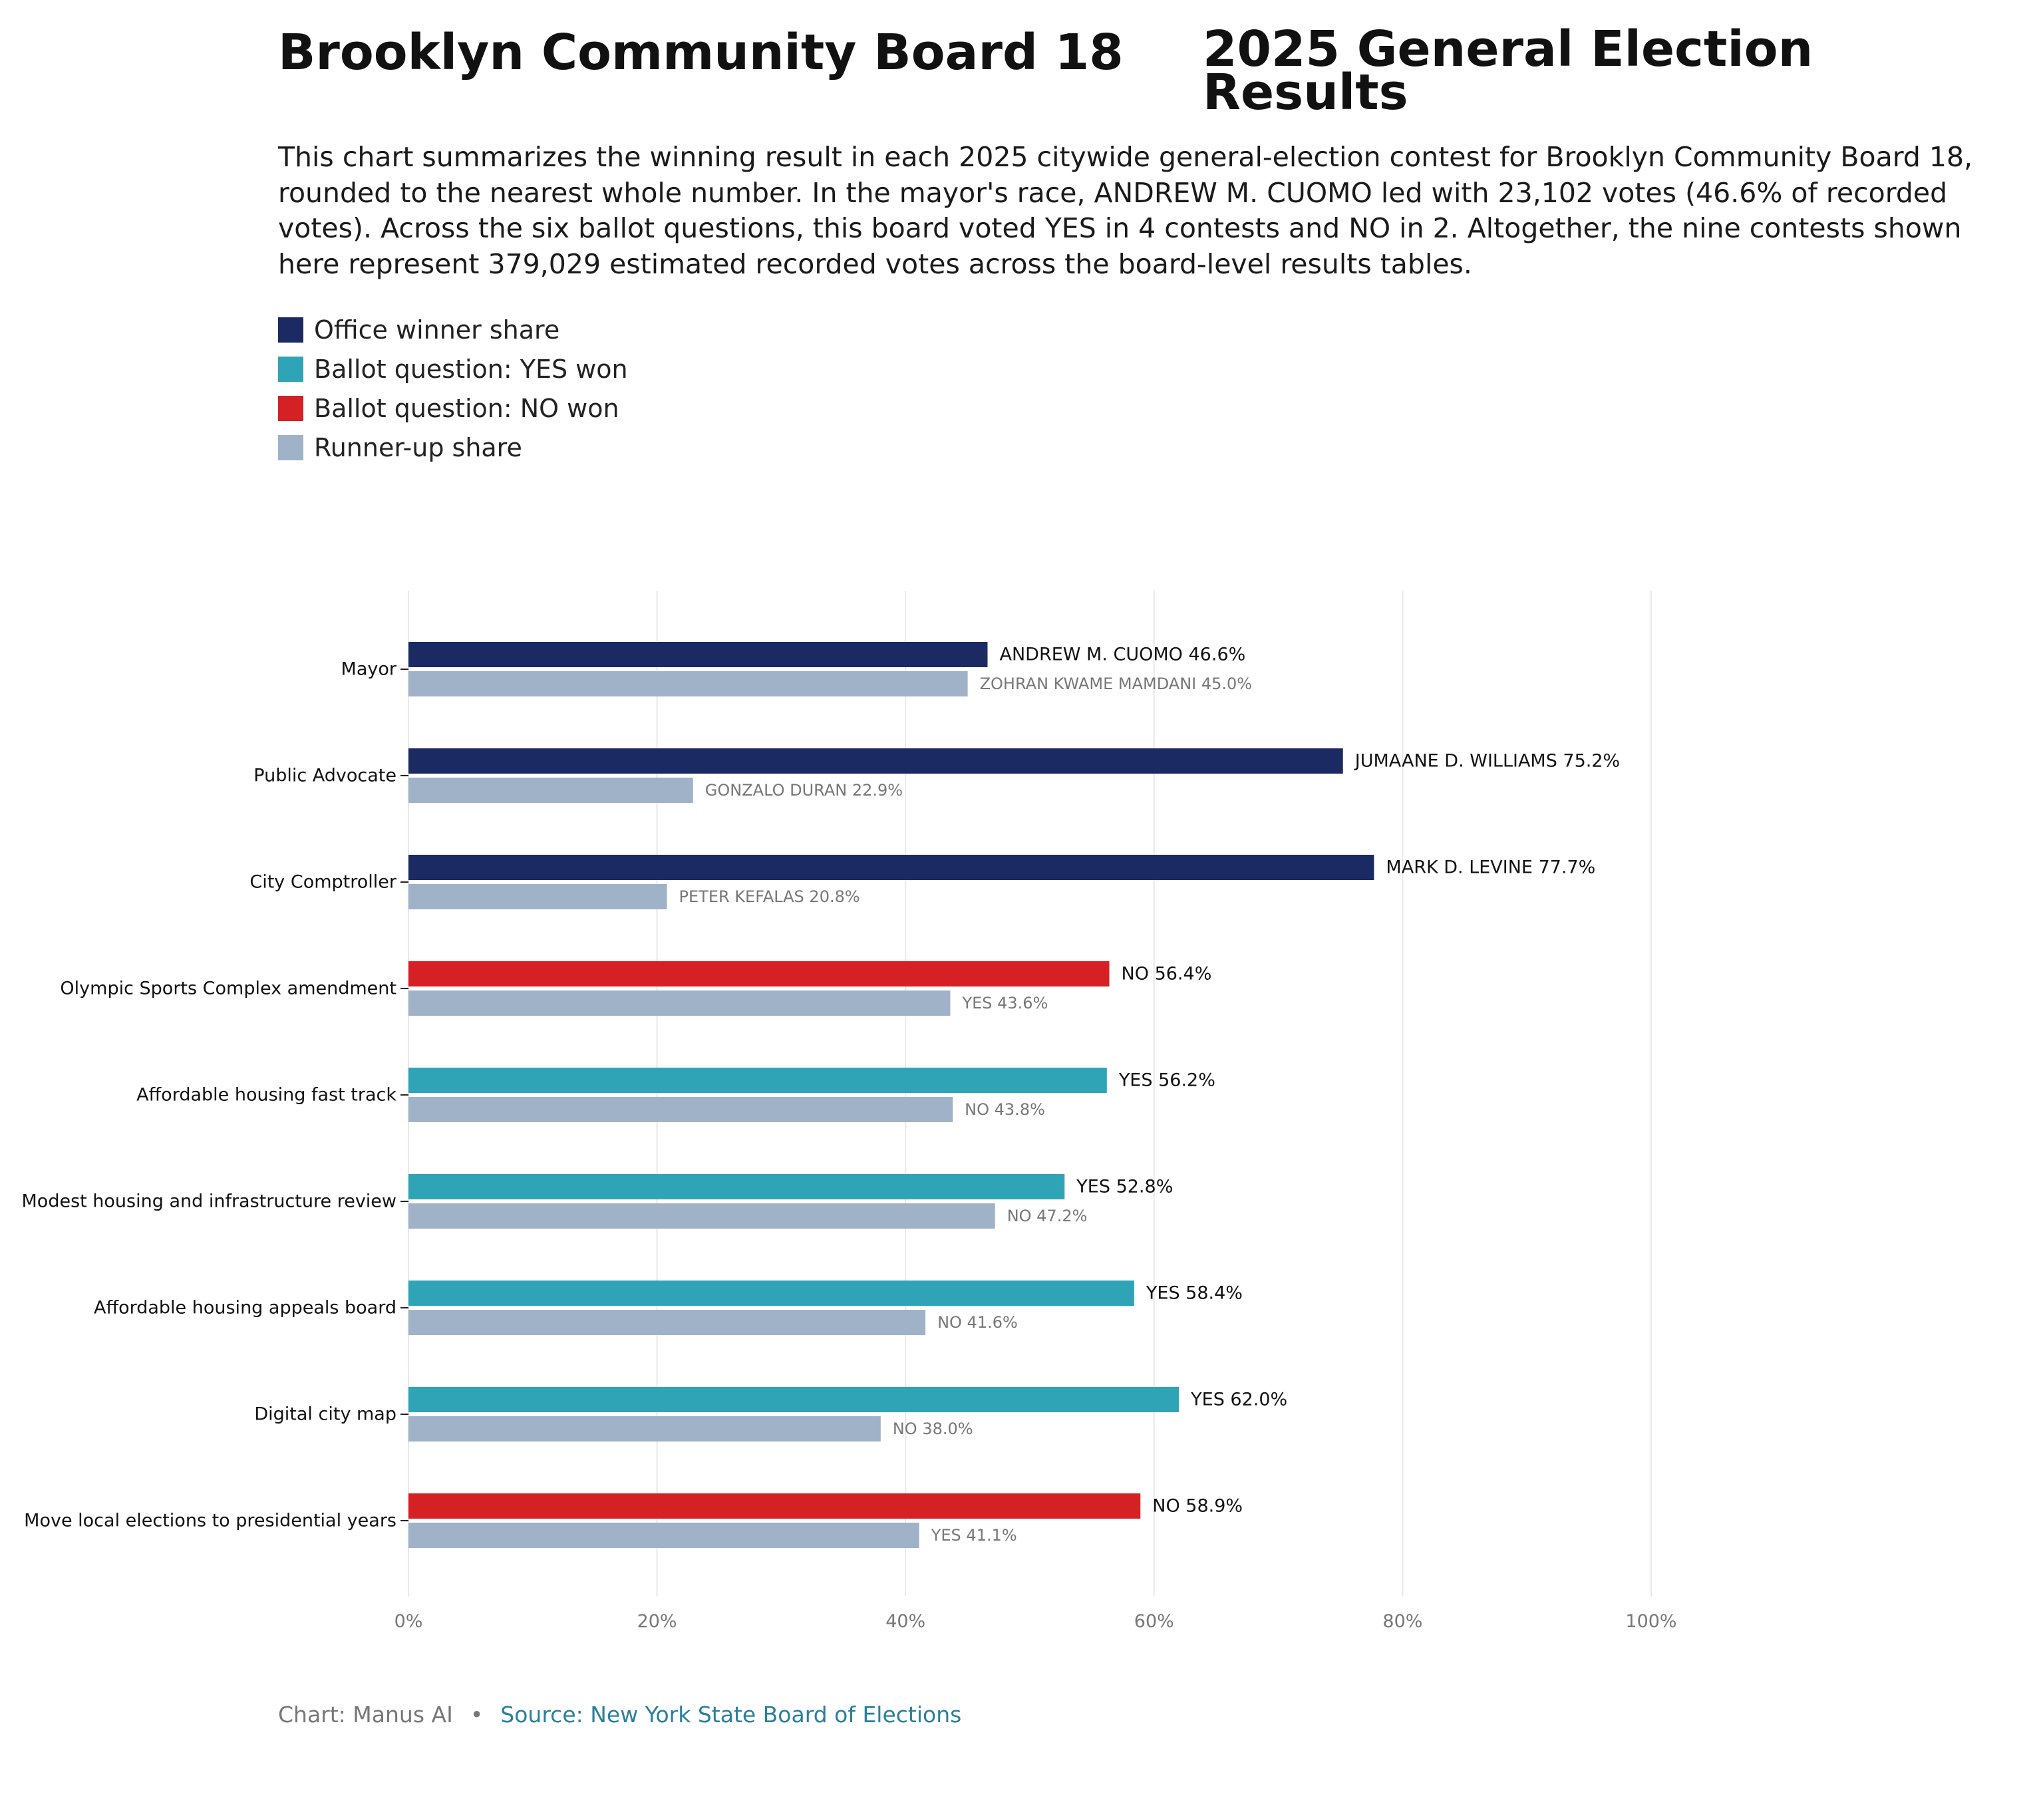  I want to click on legend-item-office-winner: Office winner share, so click(453, 329).